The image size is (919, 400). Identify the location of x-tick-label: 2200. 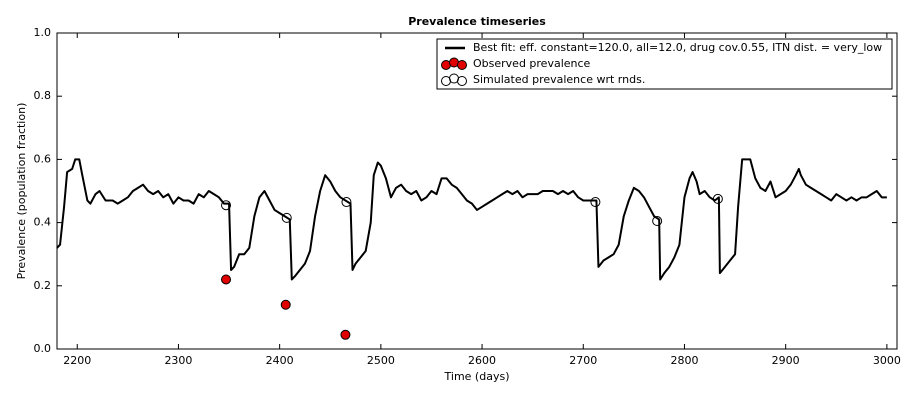
(77, 360).